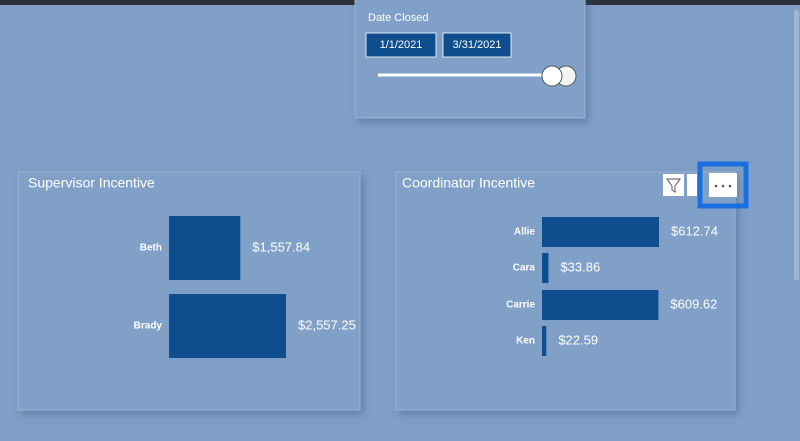 The width and height of the screenshot is (800, 441). I want to click on category-label: Beth, so click(151, 248).